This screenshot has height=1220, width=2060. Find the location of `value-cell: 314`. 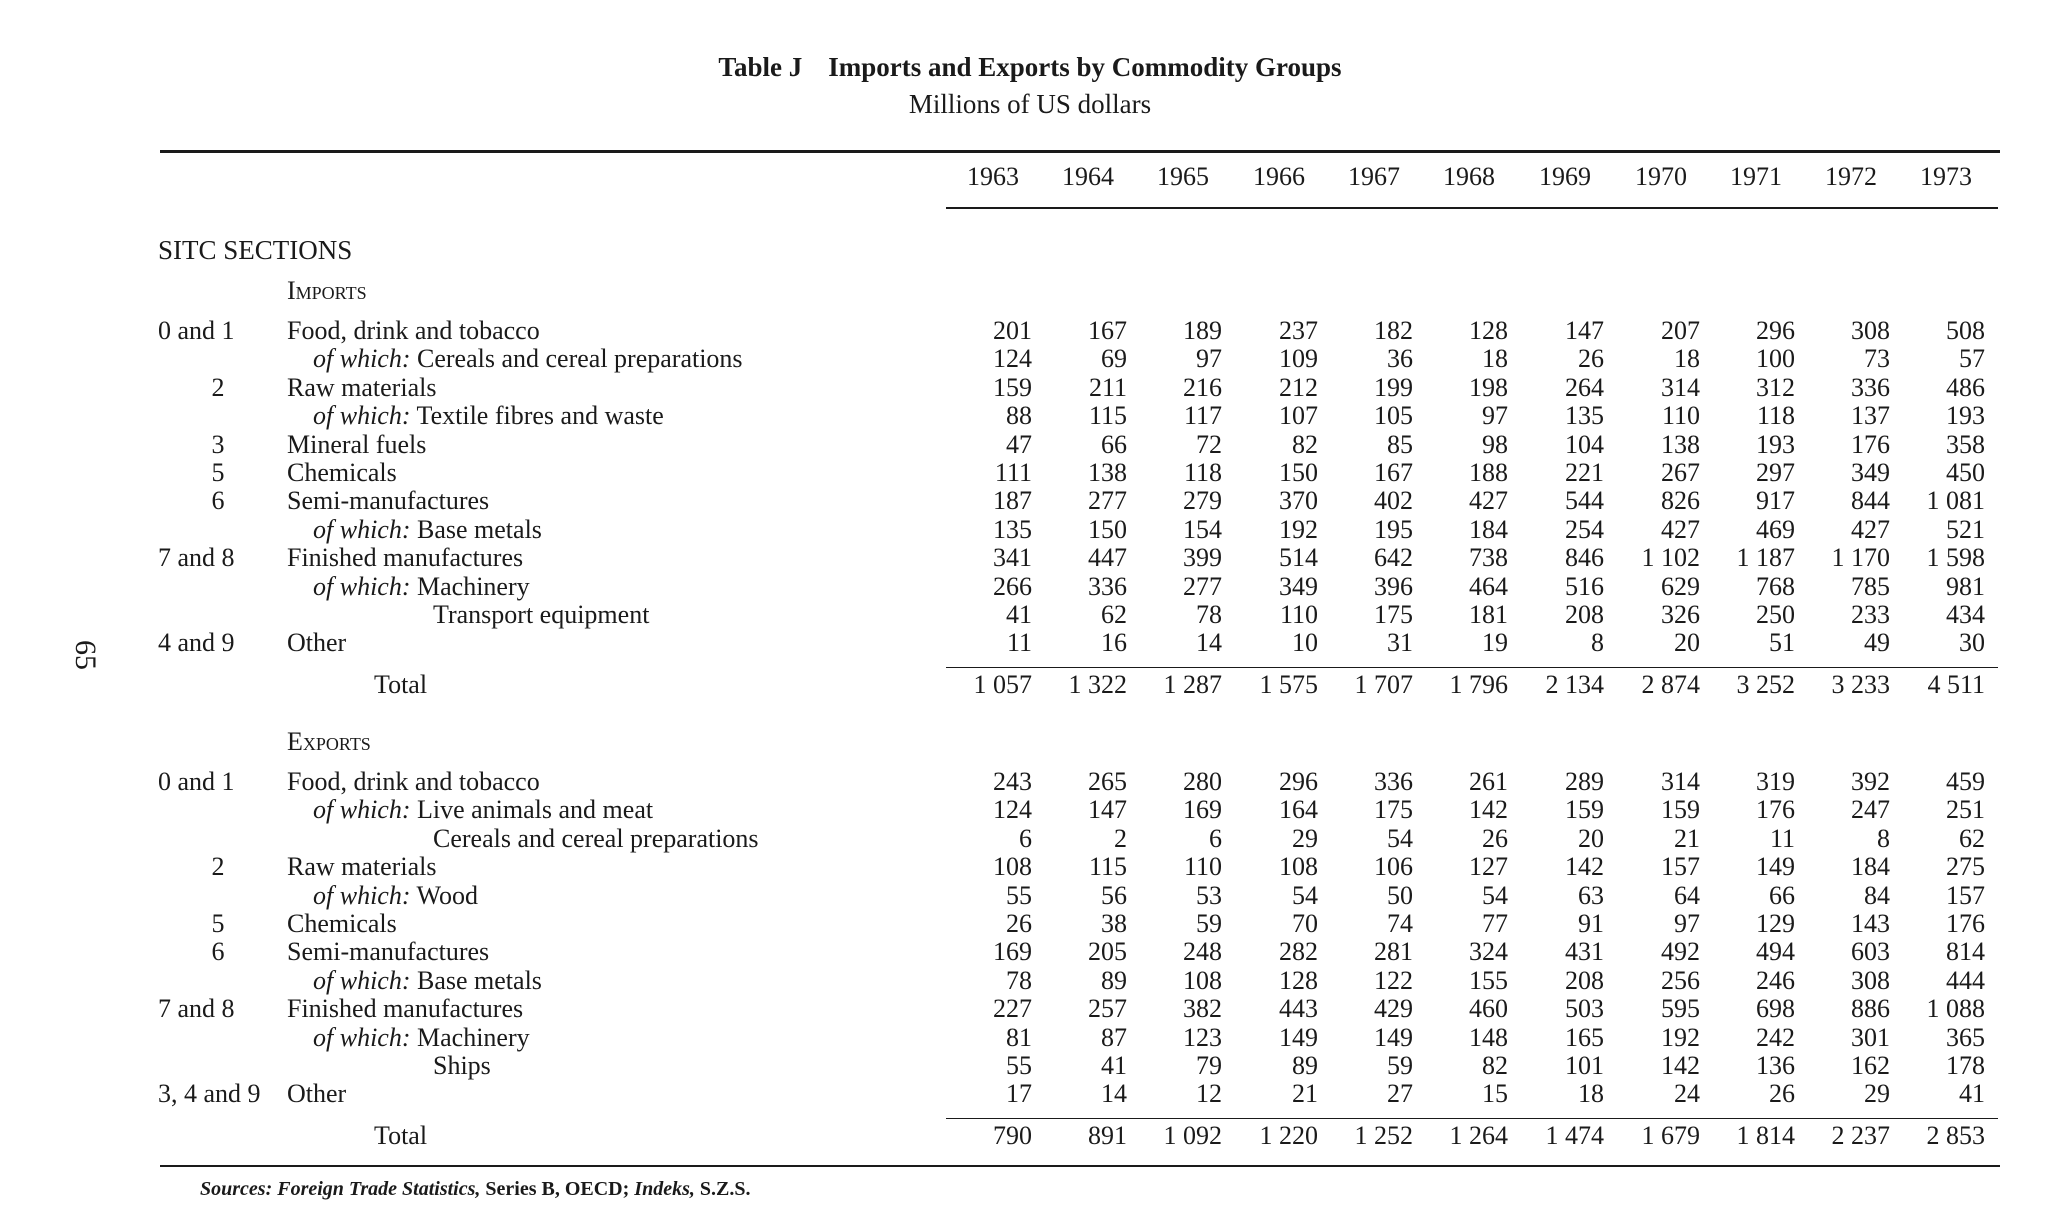

value-cell: 314 is located at coordinates (1680, 781).